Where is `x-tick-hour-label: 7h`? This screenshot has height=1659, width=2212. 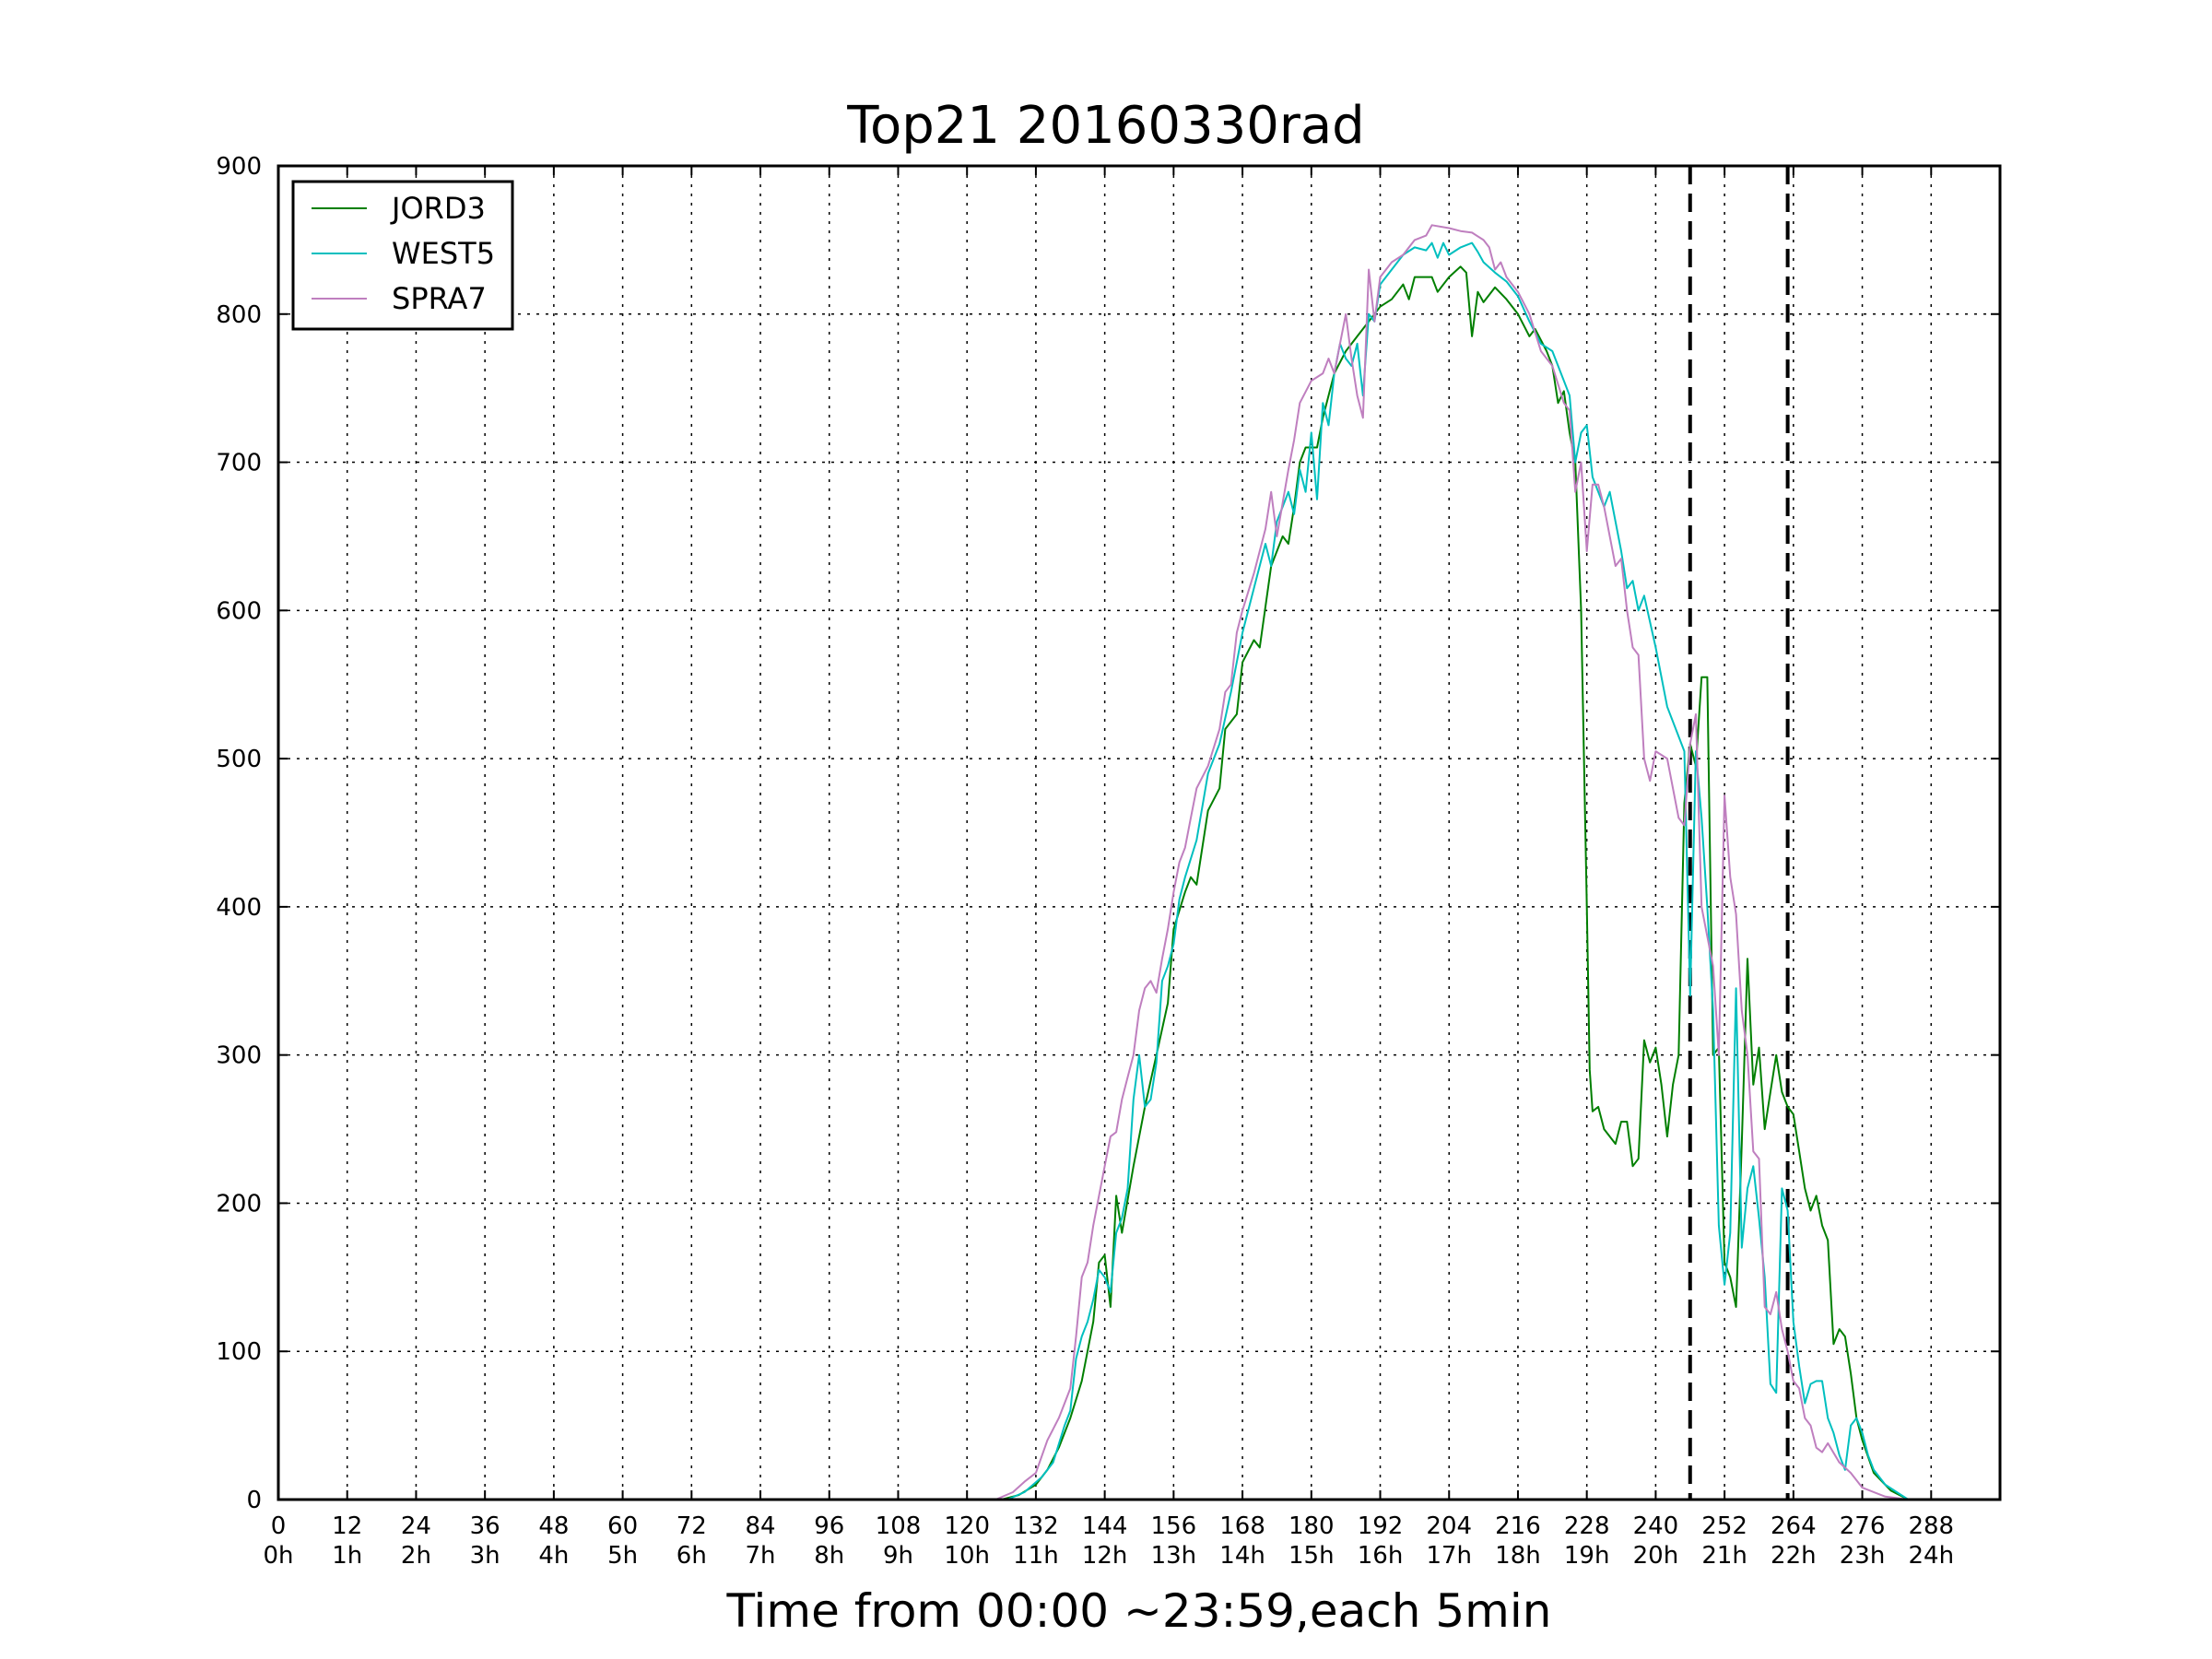 x-tick-hour-label: 7h is located at coordinates (761, 1556).